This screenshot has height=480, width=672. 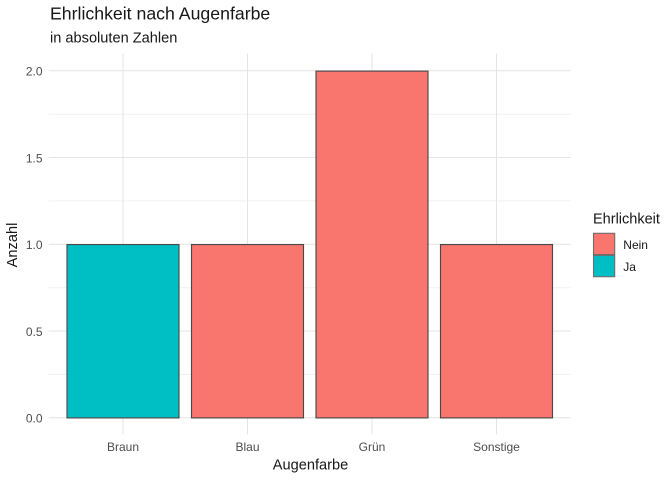 What do you see at coordinates (372, 447) in the screenshot?
I see `svg-text: Grün` at bounding box center [372, 447].